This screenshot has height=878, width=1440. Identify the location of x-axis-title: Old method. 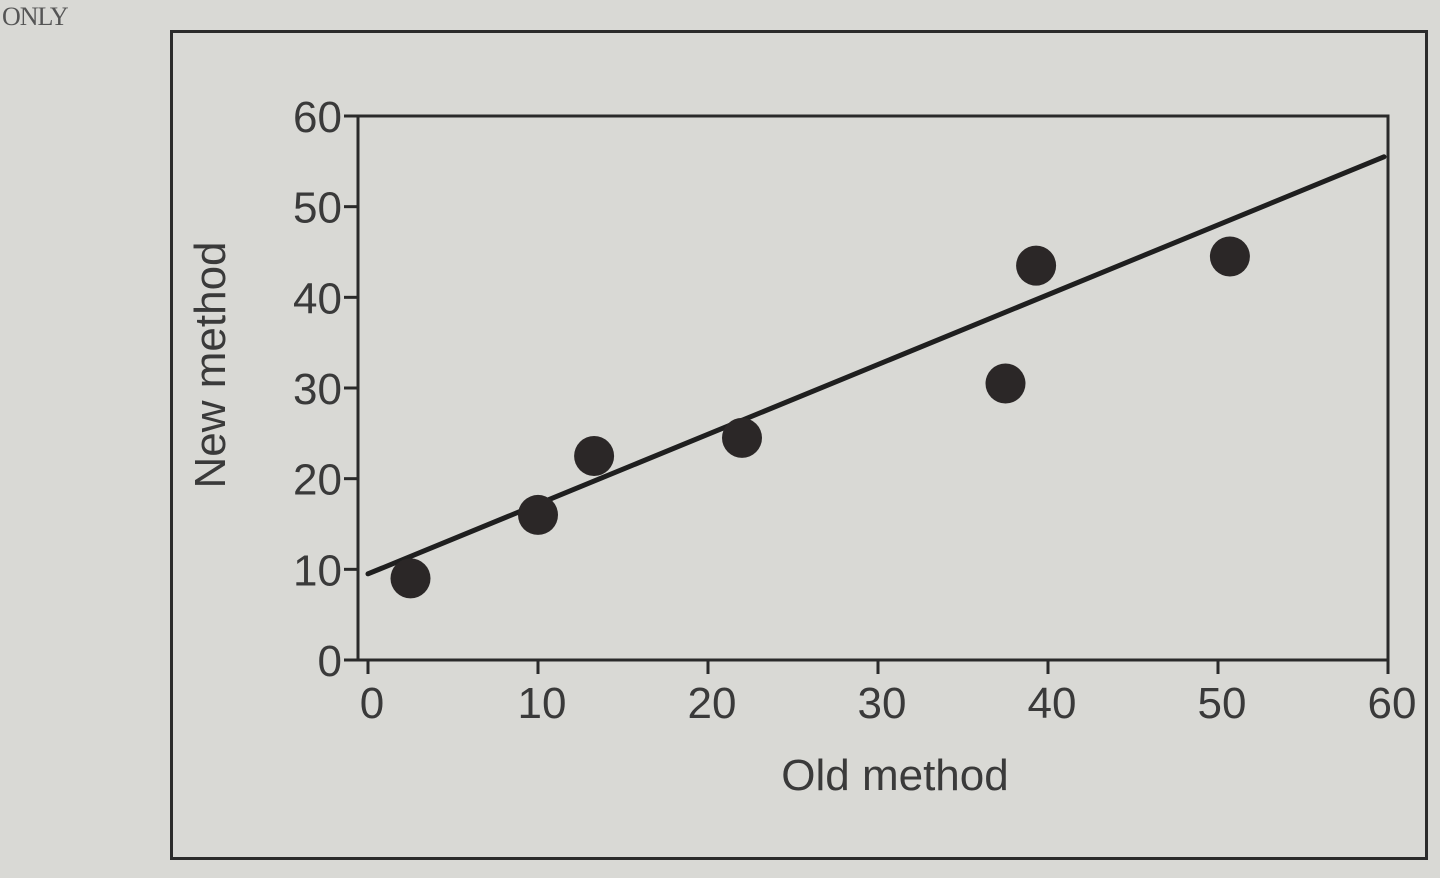
(894, 775).